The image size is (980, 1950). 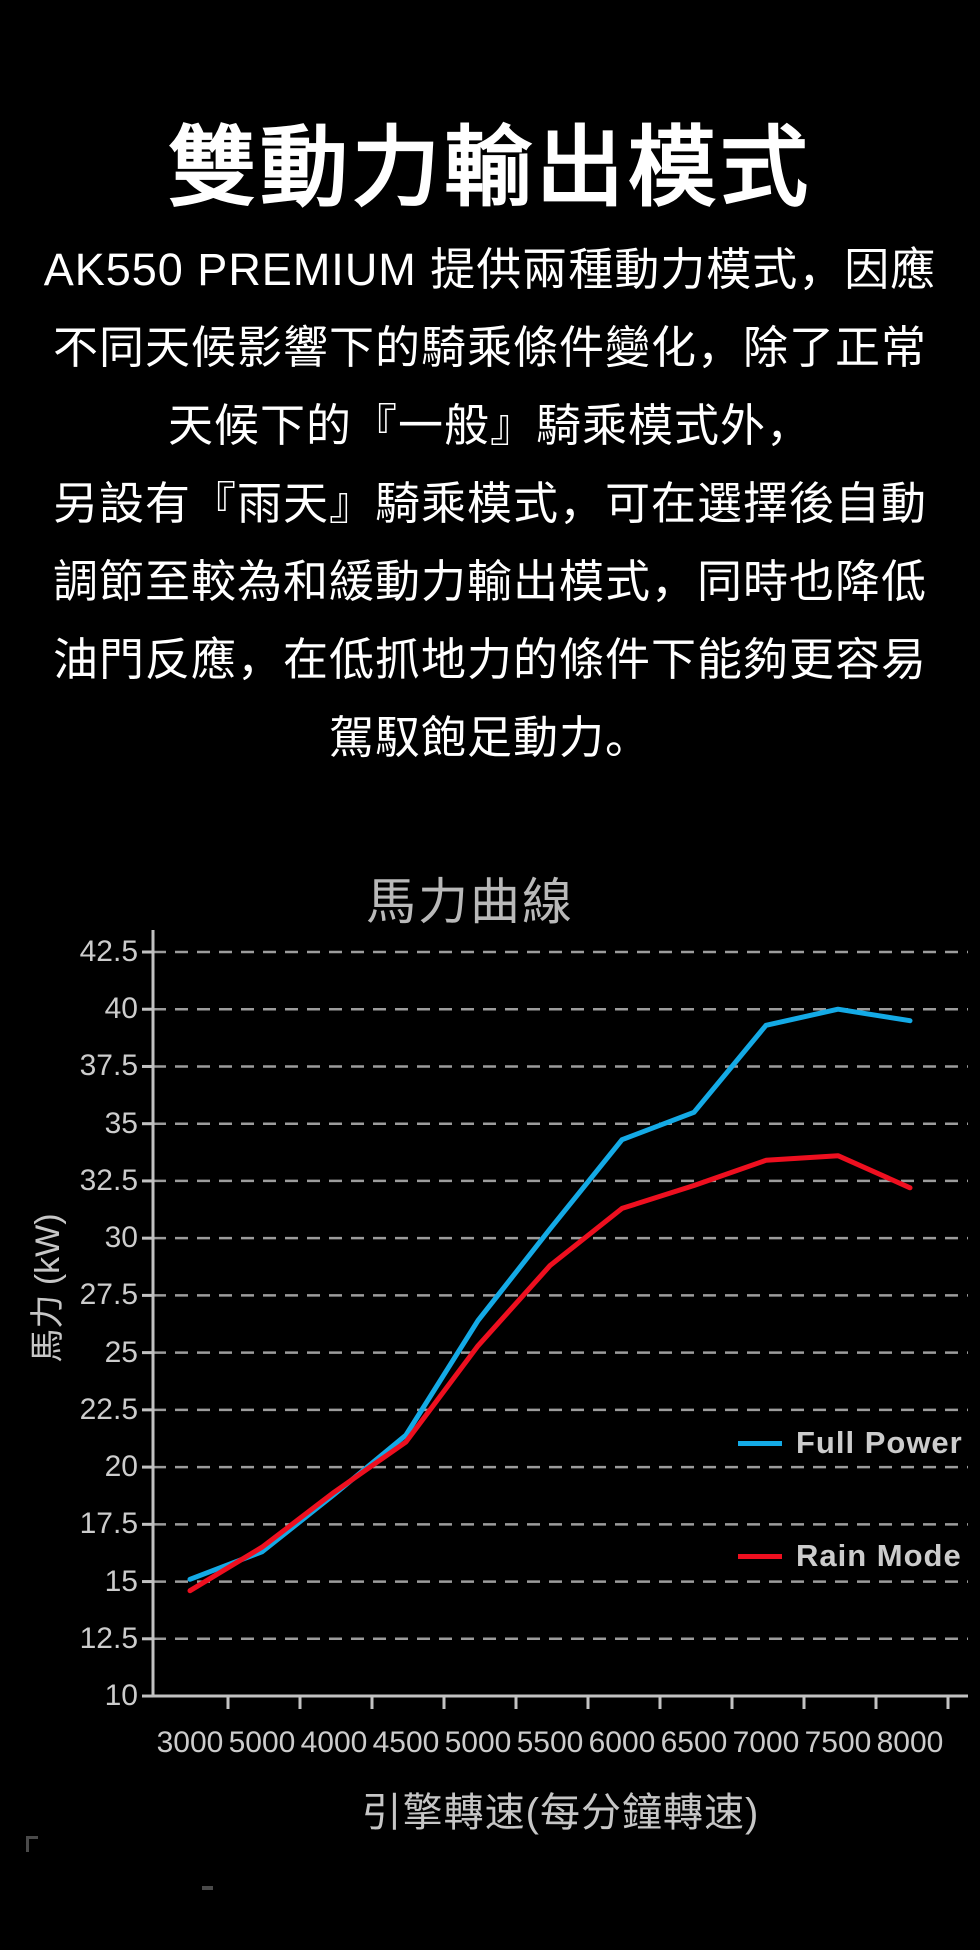 I want to click on intro-line: 另設有『雨天』騎乘模式，可在選擇後自動, so click(x=489, y=503).